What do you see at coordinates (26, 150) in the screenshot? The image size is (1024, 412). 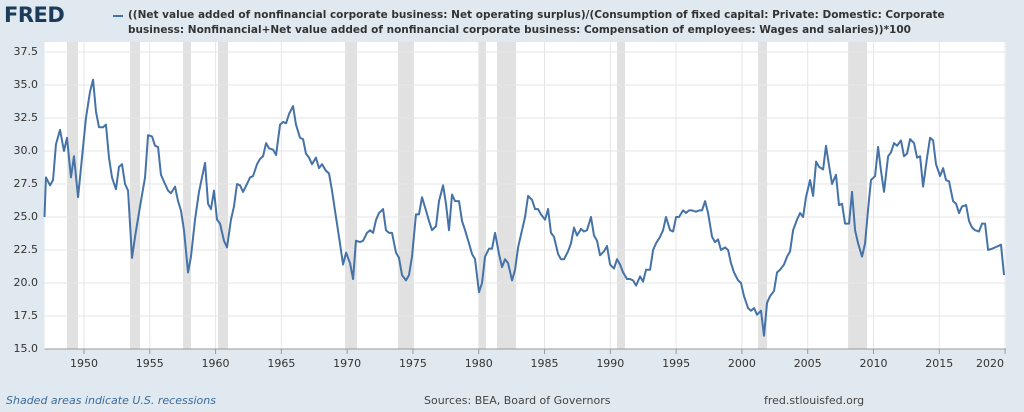 I see `y-tick-label: 30.0` at bounding box center [26, 150].